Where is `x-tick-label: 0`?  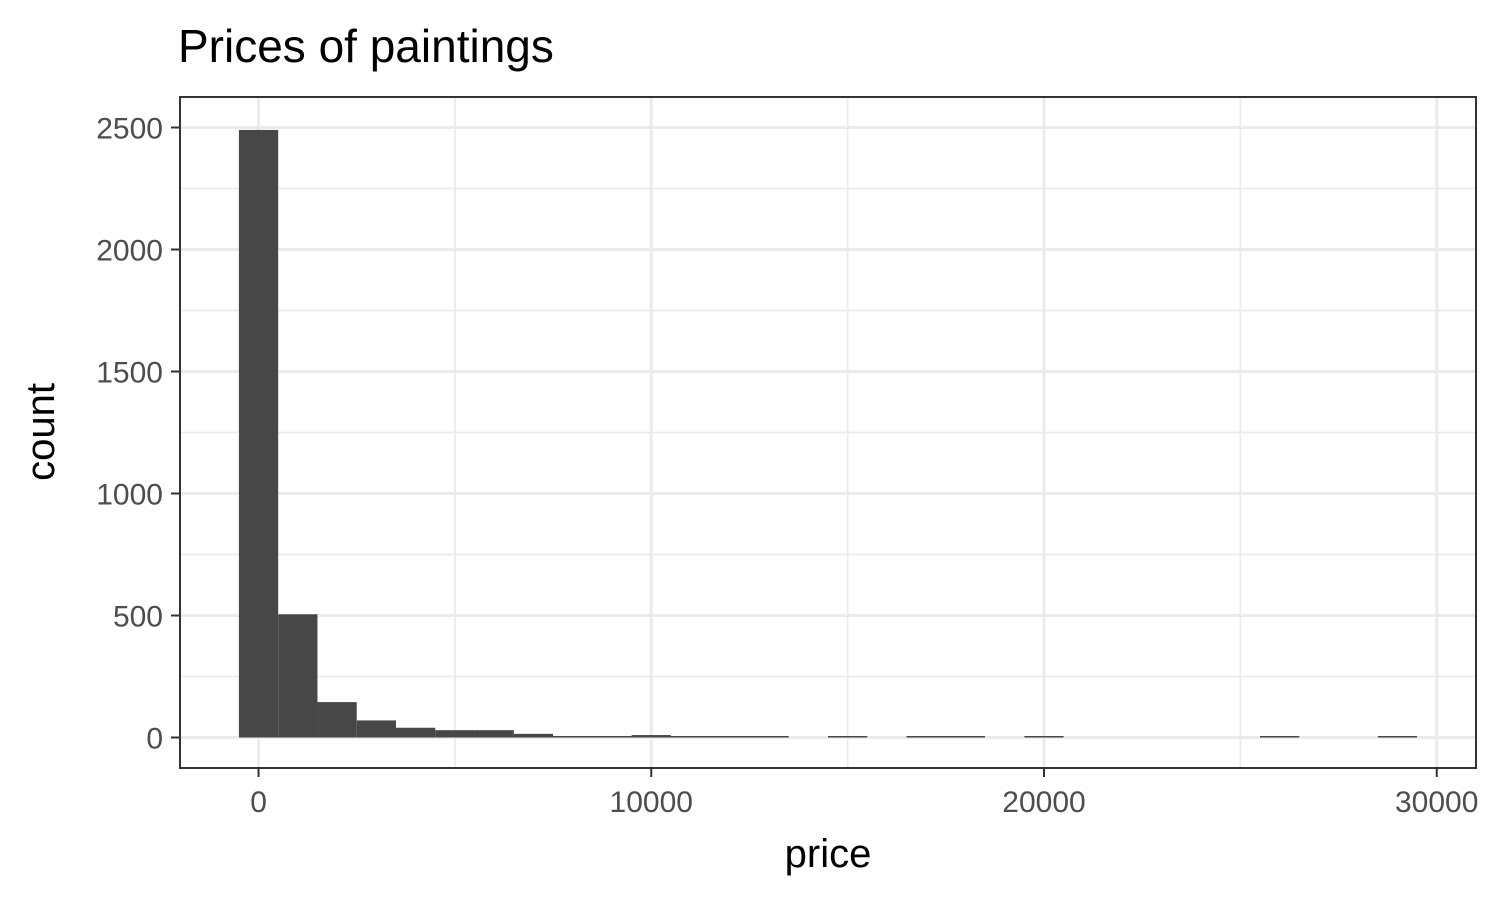
x-tick-label: 0 is located at coordinates (258, 802).